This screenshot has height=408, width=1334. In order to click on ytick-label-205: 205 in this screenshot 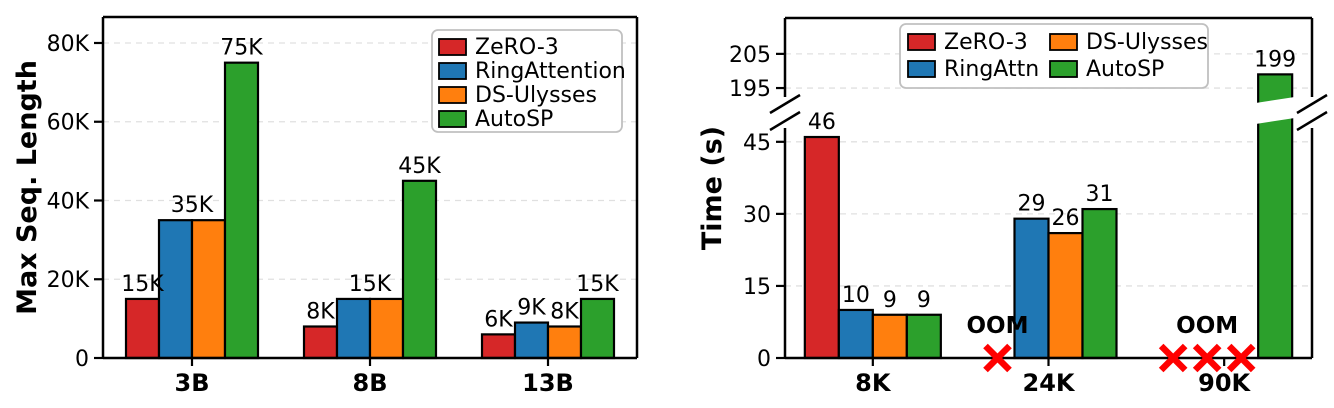, I will do `click(750, 55)`.